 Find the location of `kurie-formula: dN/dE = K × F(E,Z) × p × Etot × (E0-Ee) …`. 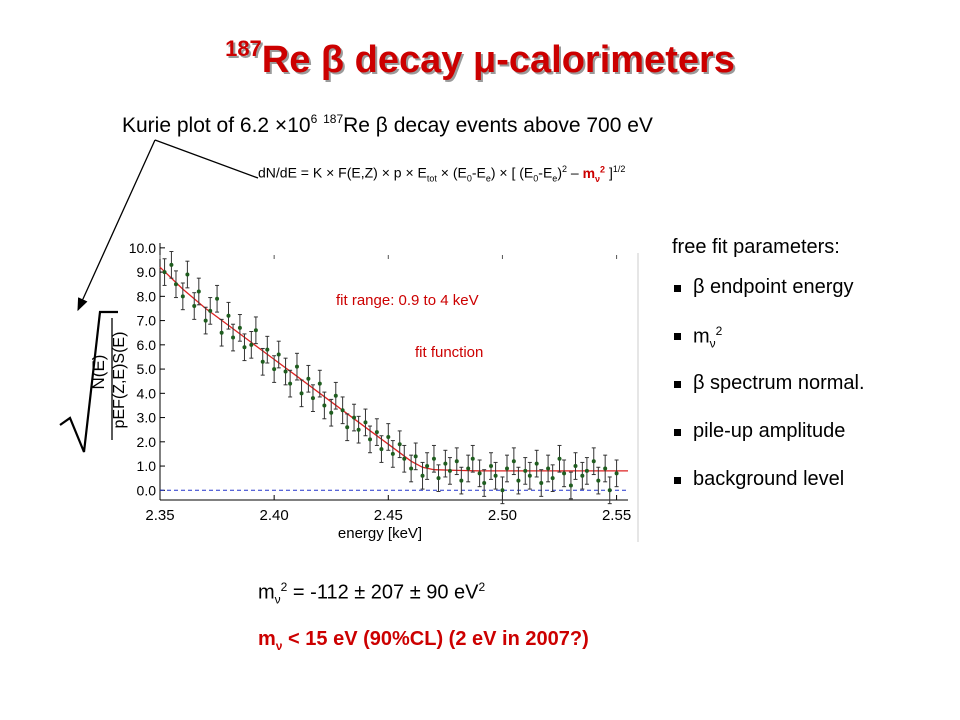

kurie-formula: dN/dE = K × F(E,Z) × p × Etot × (E0-Ee) … is located at coordinates (441, 173).